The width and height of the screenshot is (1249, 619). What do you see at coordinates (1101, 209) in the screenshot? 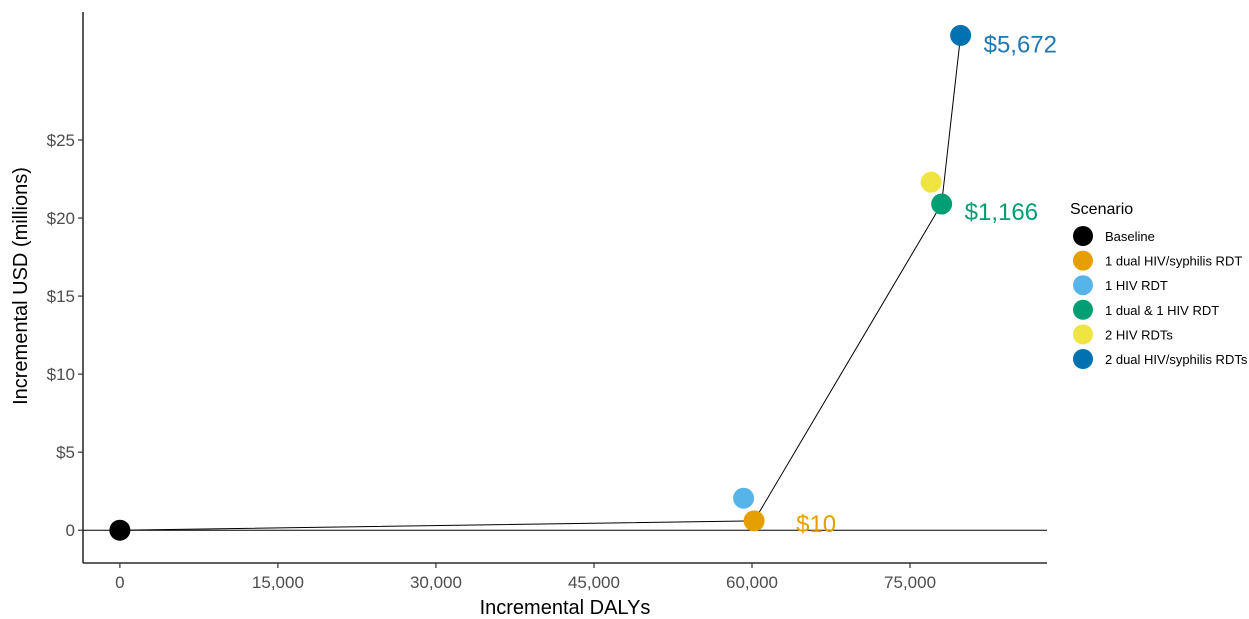
I see `legend-title: Scenario` at bounding box center [1101, 209].